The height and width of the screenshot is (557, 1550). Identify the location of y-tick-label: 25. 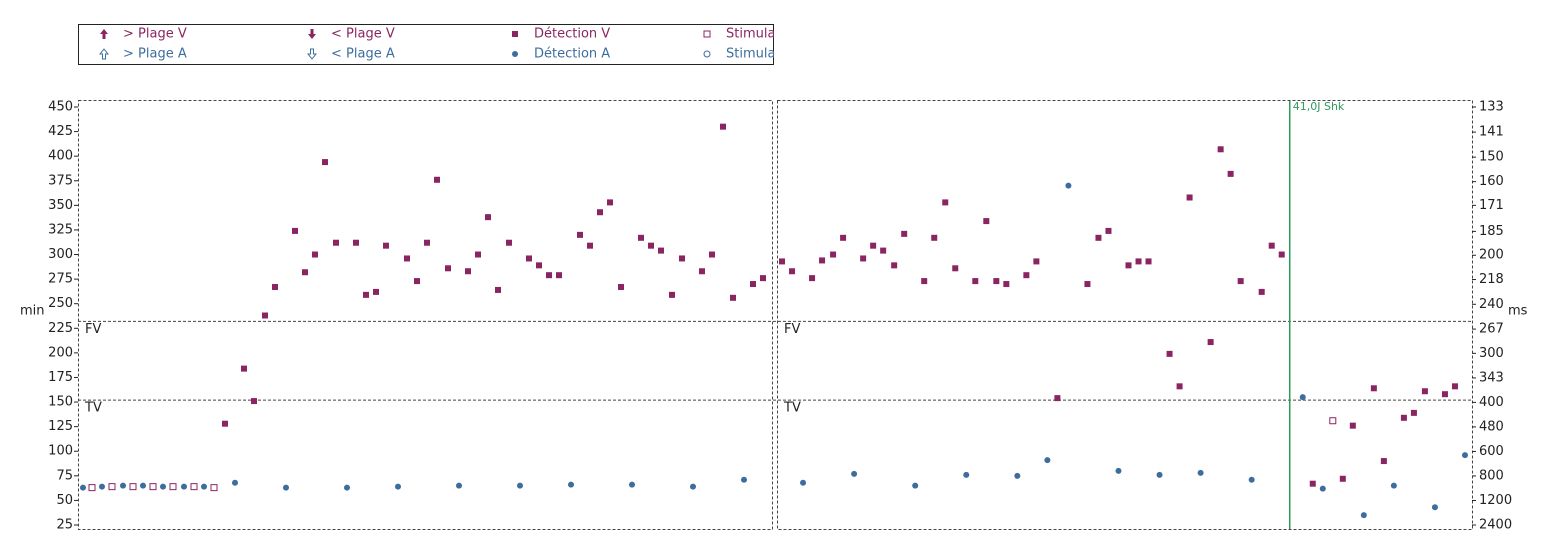
(64, 525).